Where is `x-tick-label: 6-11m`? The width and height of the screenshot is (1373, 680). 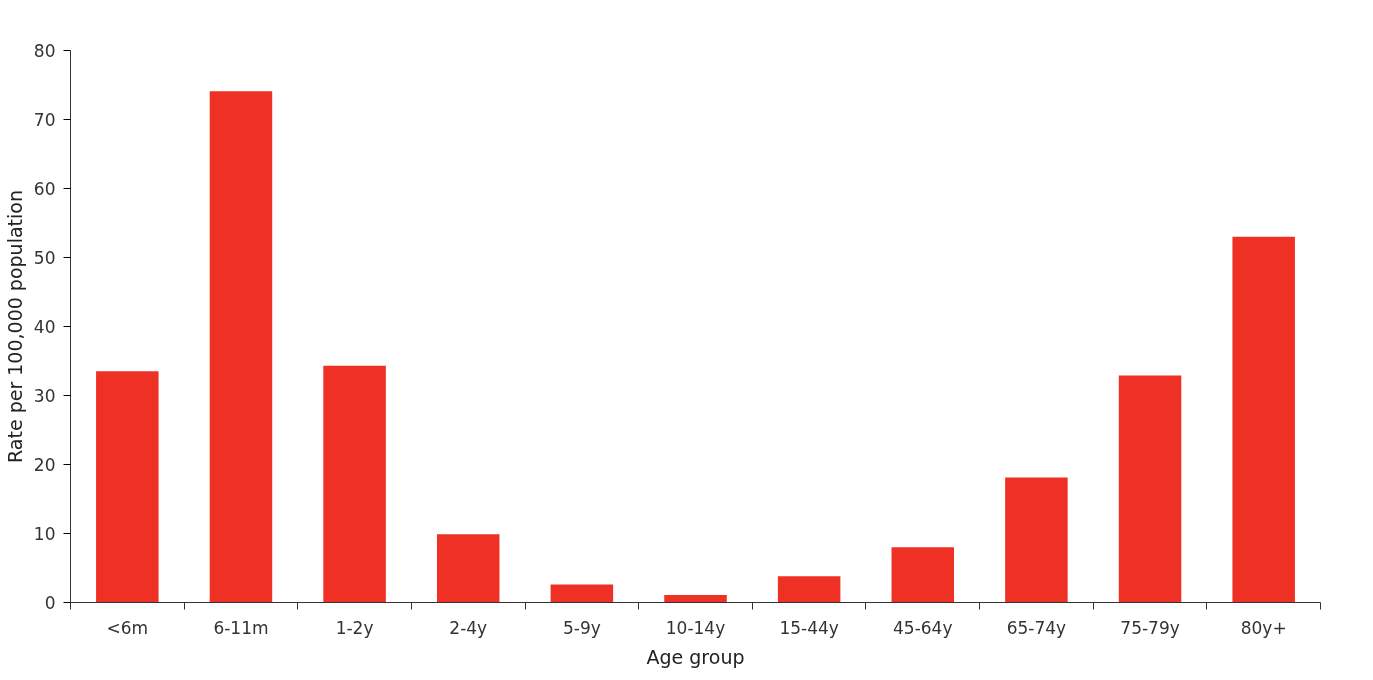 x-tick-label: 6-11m is located at coordinates (241, 627).